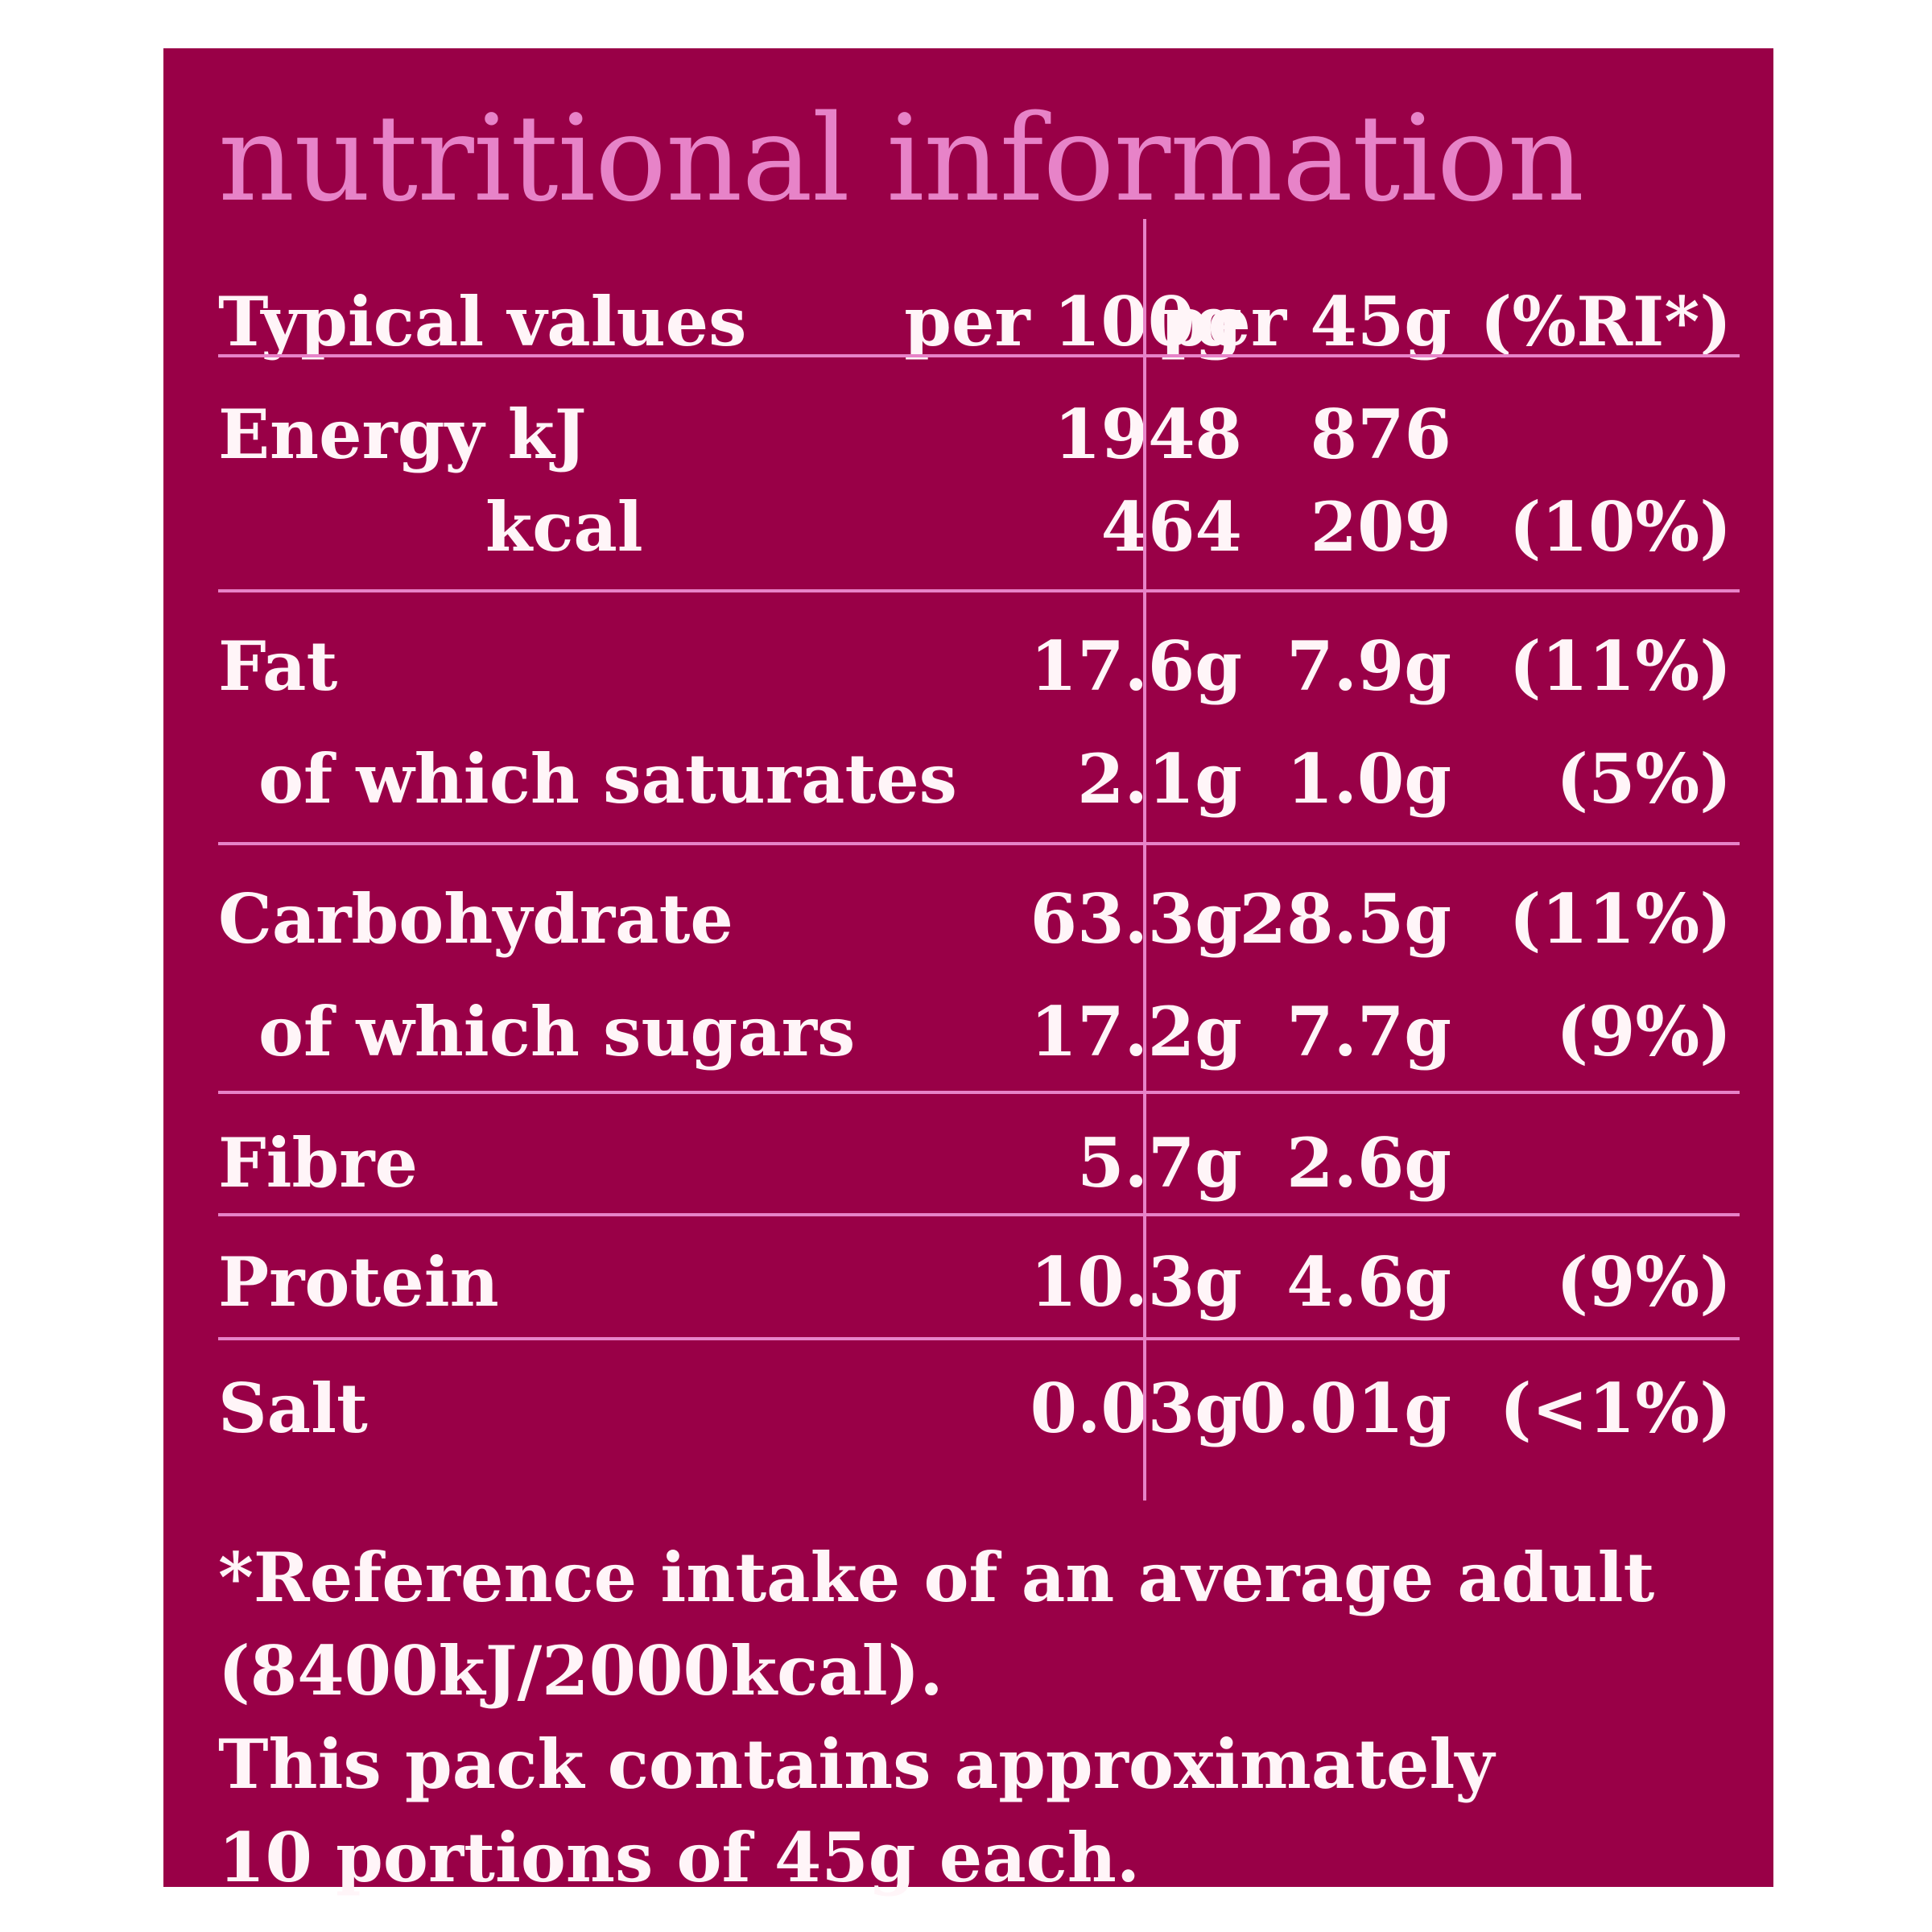 The width and height of the screenshot is (1932, 1932). Describe the element at coordinates (402, 434) in the screenshot. I see `row-label-energy-kj: Energy kJ` at that location.